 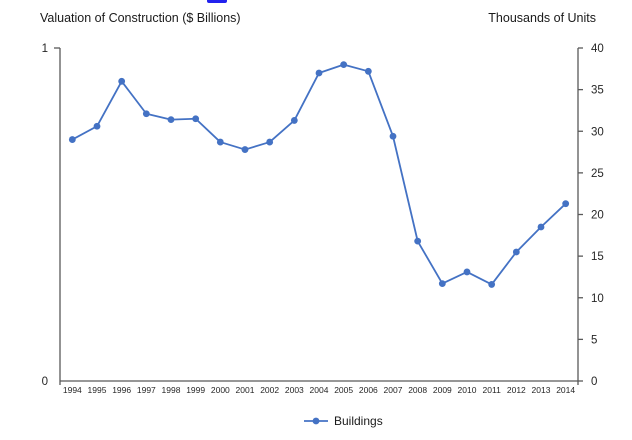 What do you see at coordinates (245, 390) in the screenshot?
I see `x-axis-tick-label: 2001` at bounding box center [245, 390].